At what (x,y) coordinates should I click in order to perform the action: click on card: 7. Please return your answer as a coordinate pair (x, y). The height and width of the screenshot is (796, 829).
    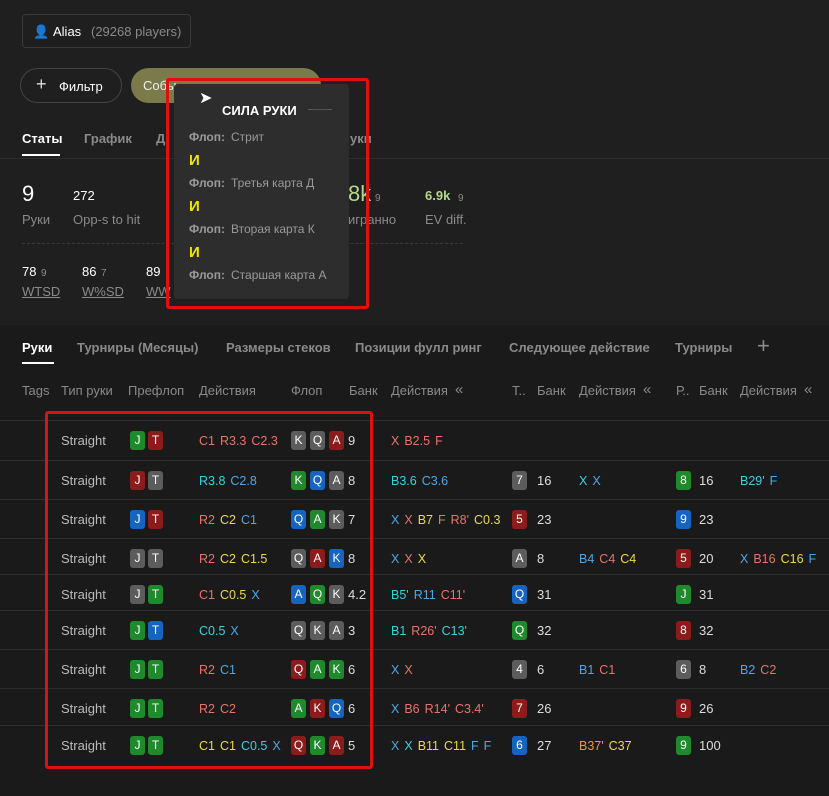
    Looking at the image, I should click on (519, 480).